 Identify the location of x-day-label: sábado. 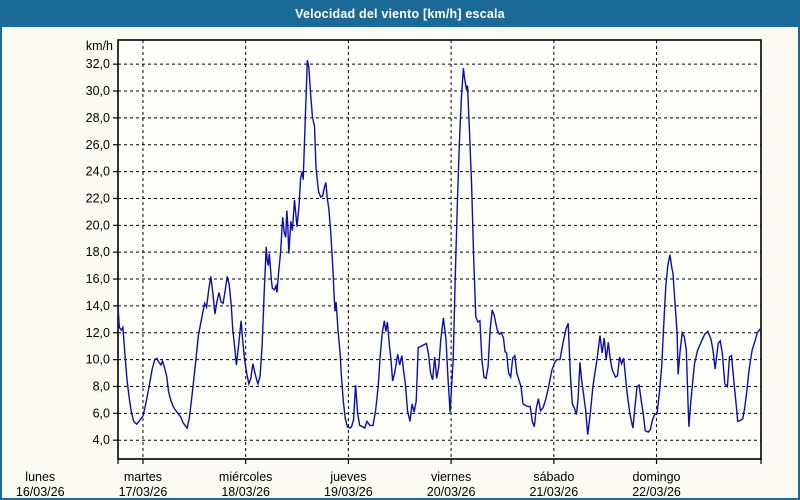
(553, 477).